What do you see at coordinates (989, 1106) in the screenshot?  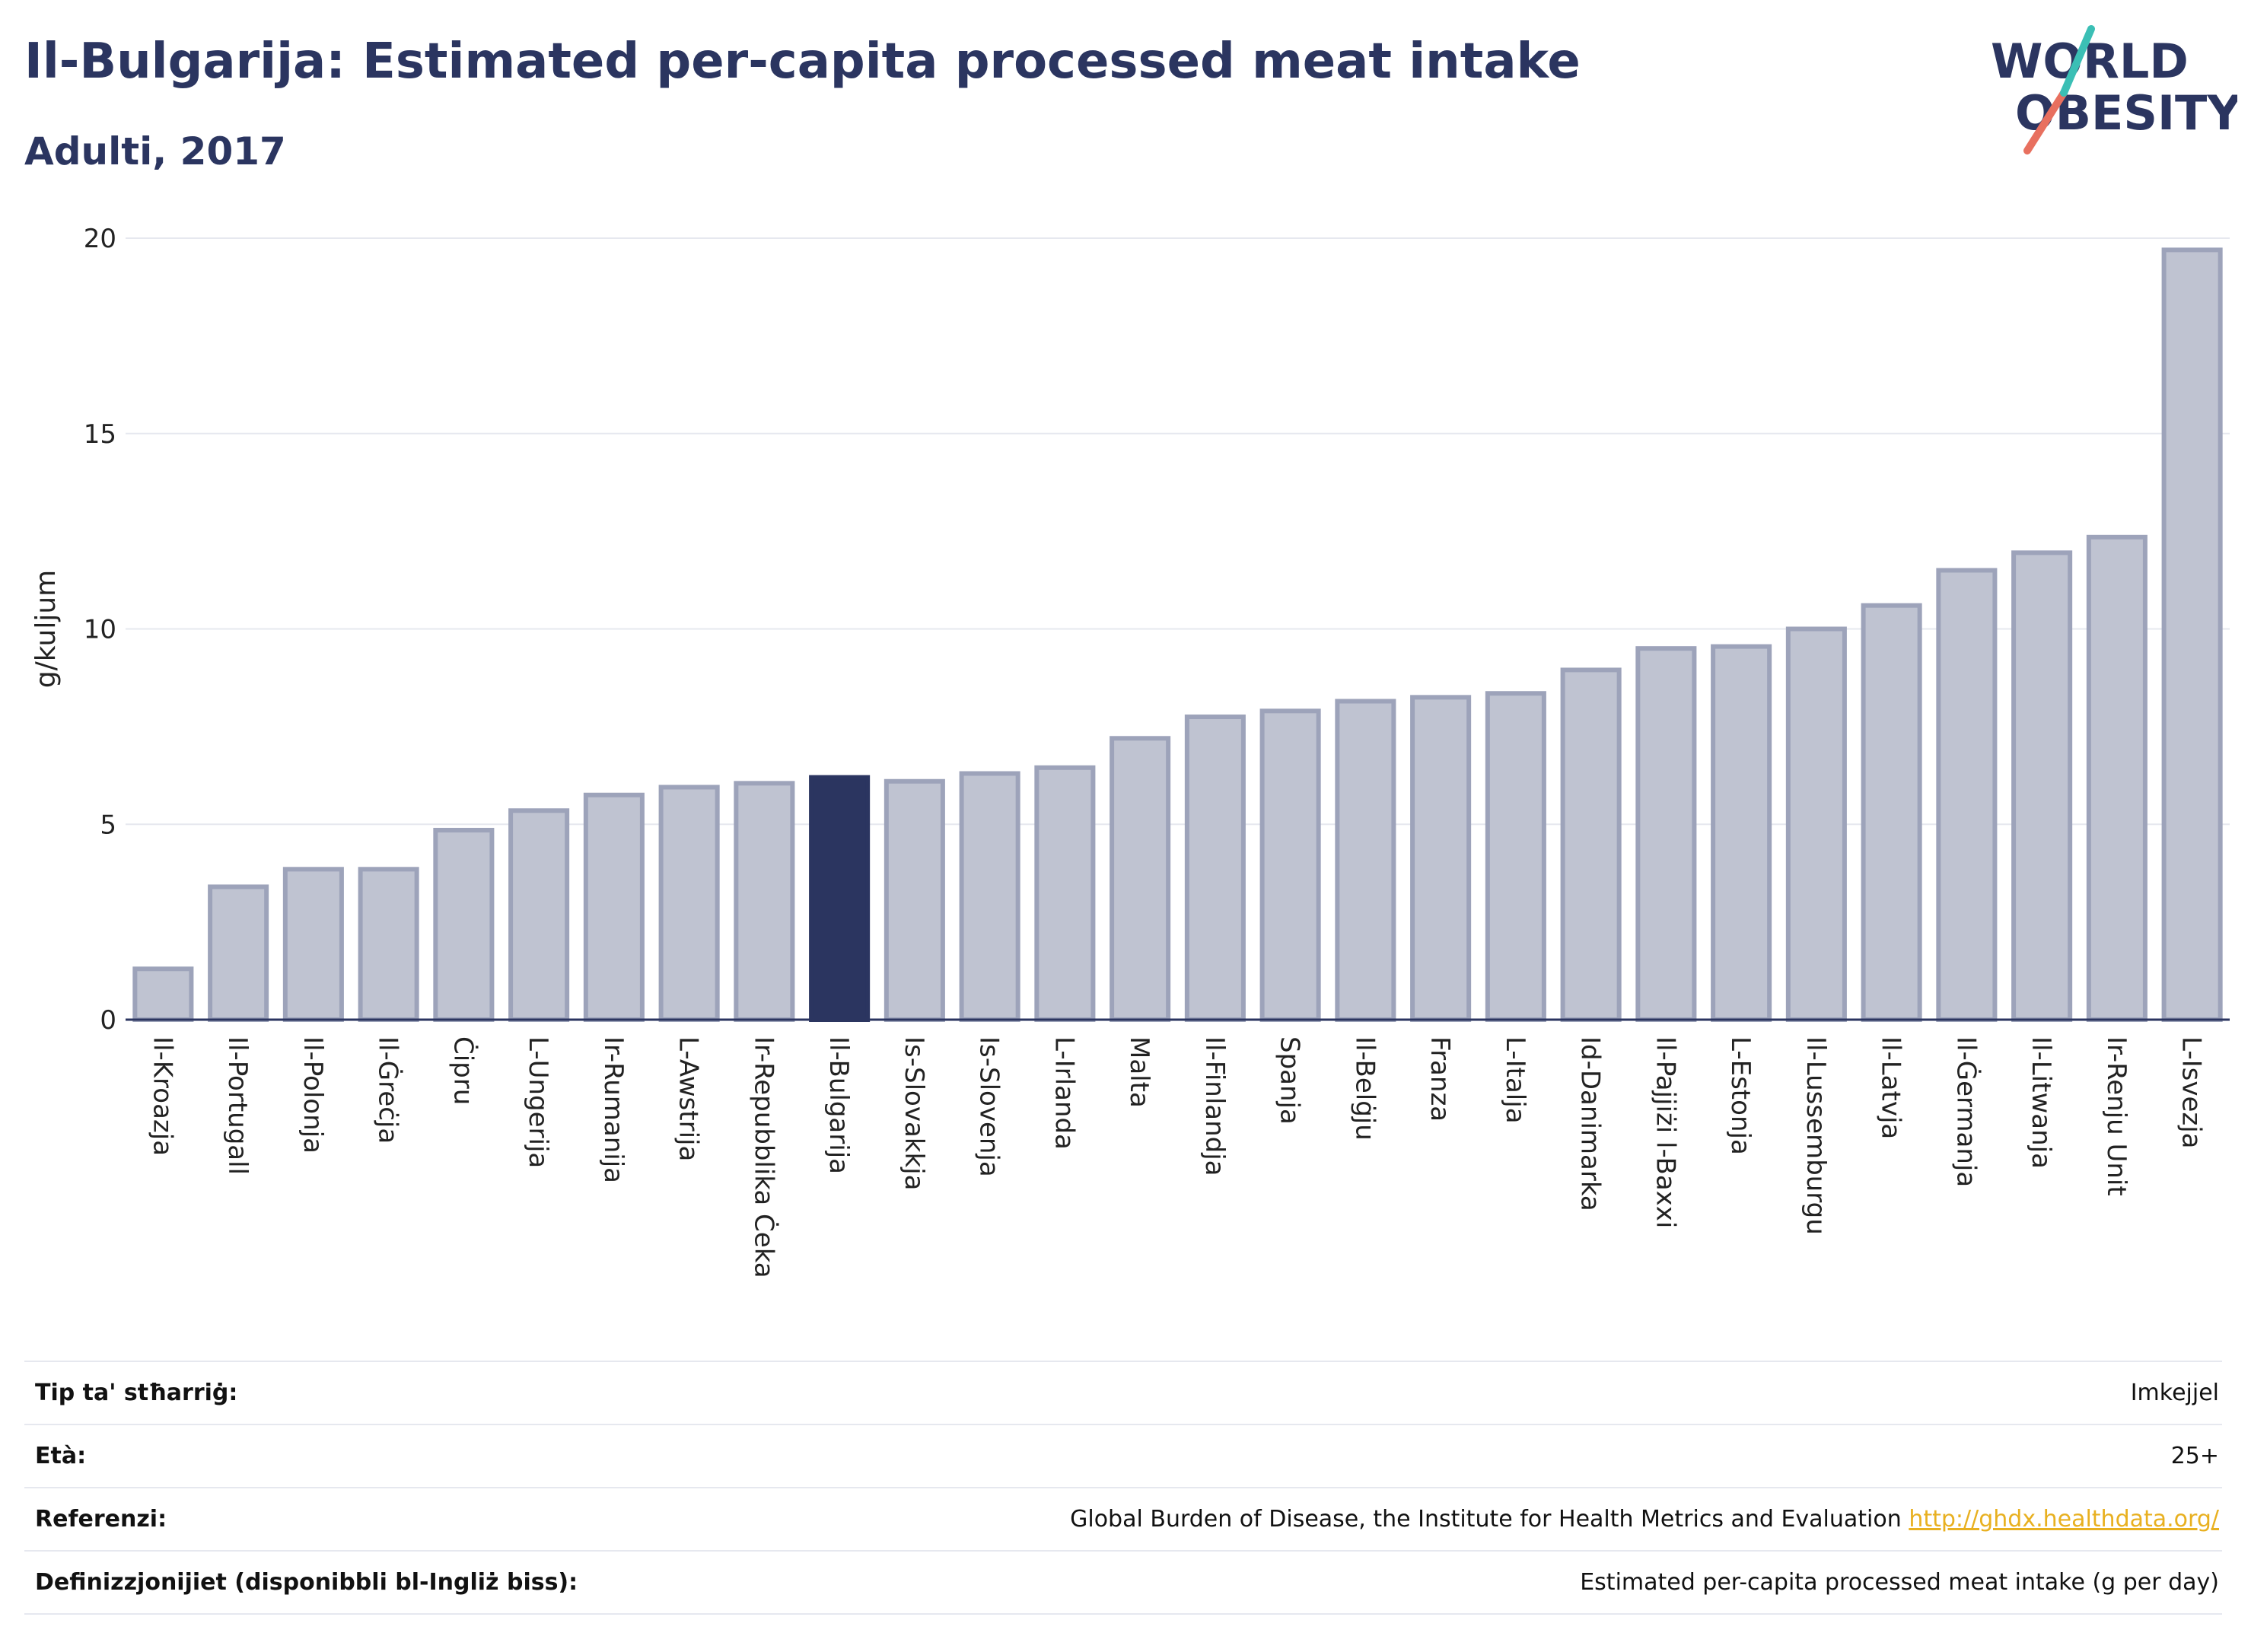 I see `x-tick-label: Is-Slovenja` at bounding box center [989, 1106].